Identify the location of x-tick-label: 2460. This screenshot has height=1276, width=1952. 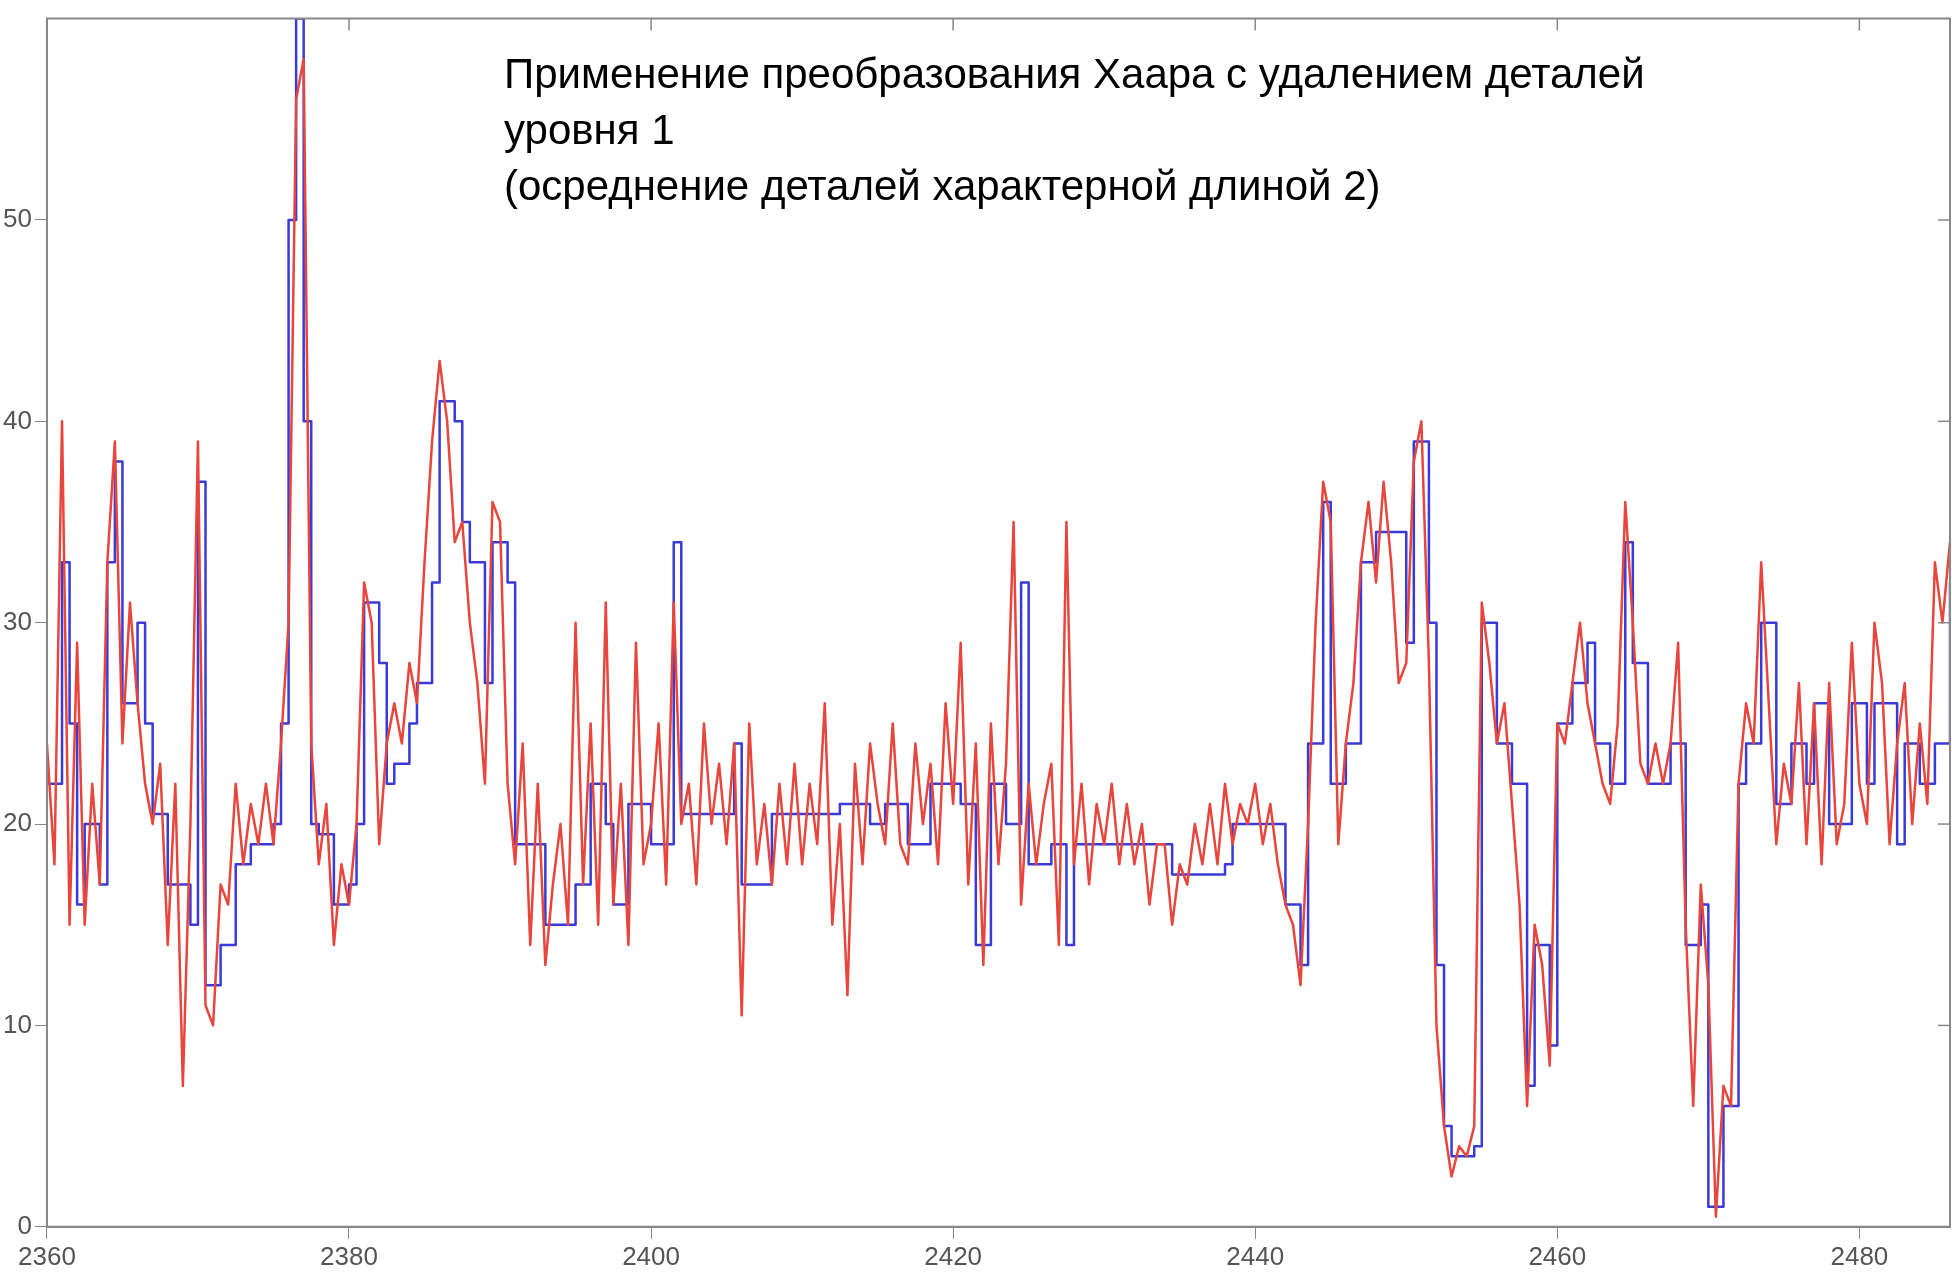
(1557, 1255).